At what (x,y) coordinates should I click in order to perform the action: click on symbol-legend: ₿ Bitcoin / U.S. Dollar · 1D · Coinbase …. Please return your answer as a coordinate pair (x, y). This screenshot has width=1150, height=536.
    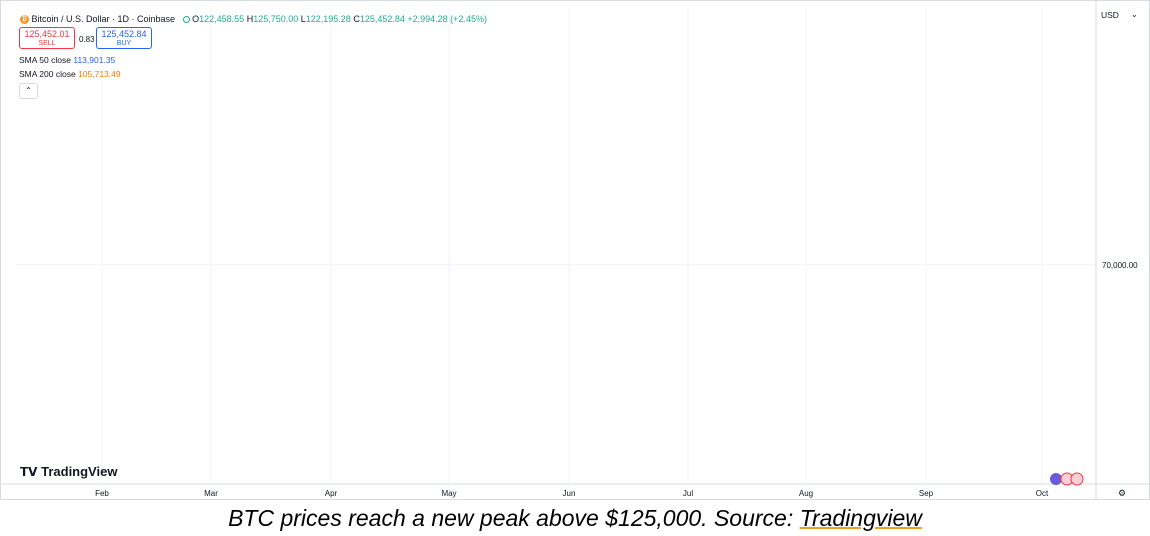
    Looking at the image, I should click on (253, 19).